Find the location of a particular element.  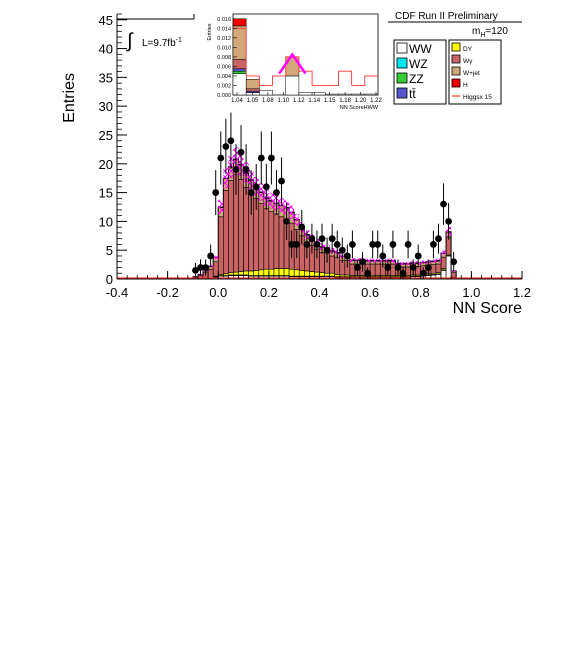

inset-y-tick-label: 0.016 is located at coordinates (224, 20).